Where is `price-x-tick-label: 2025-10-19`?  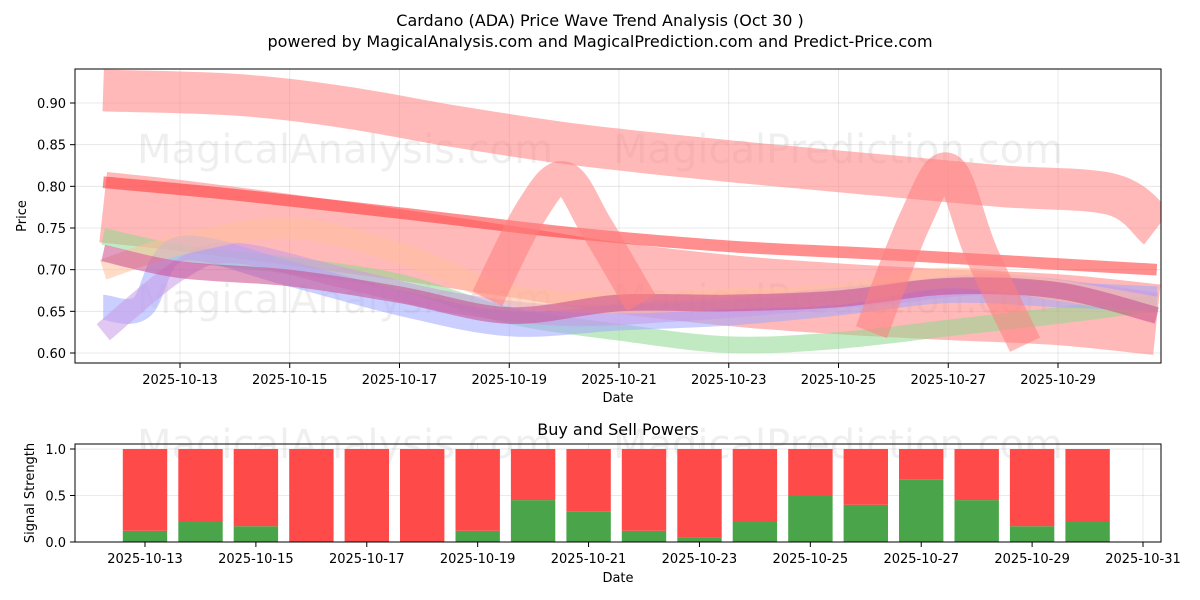
price-x-tick-label: 2025-10-19 is located at coordinates (509, 380).